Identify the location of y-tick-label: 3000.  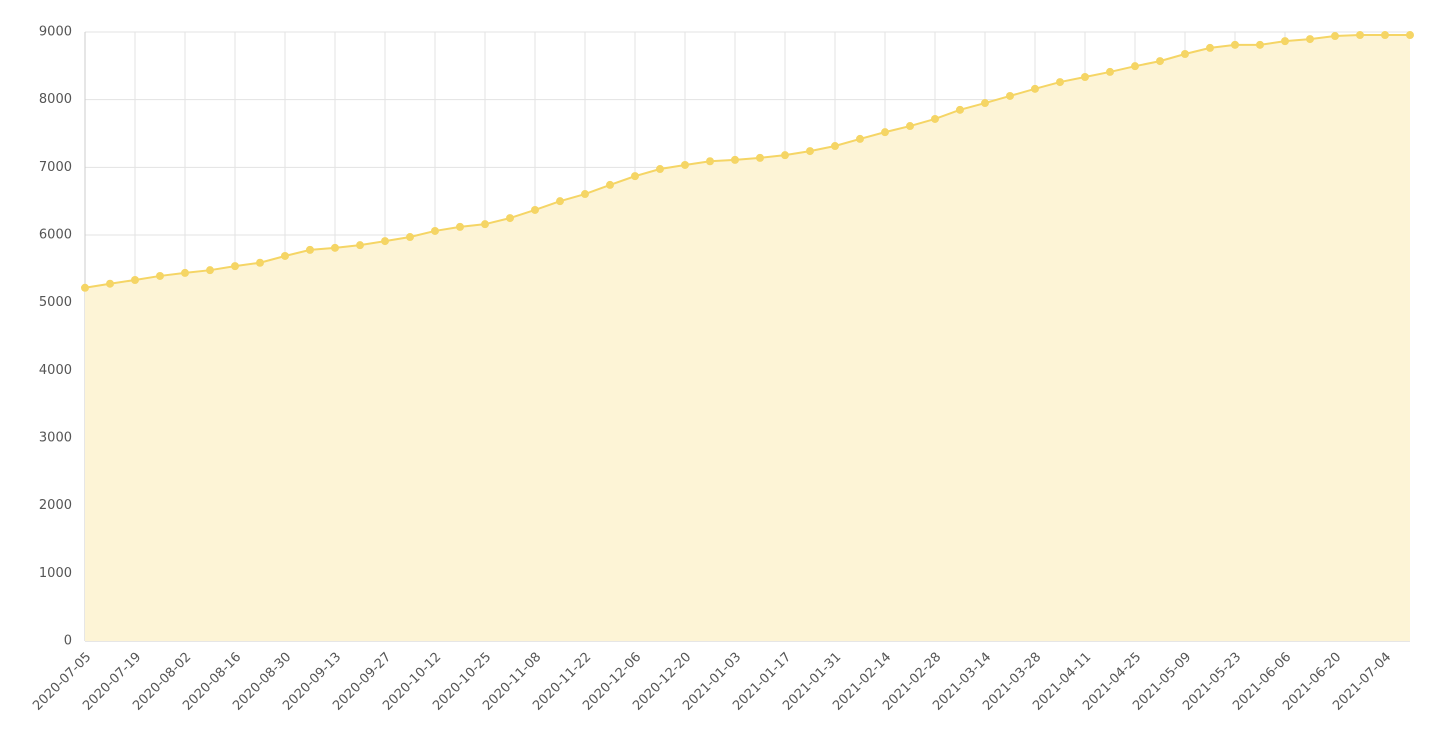
(55, 438).